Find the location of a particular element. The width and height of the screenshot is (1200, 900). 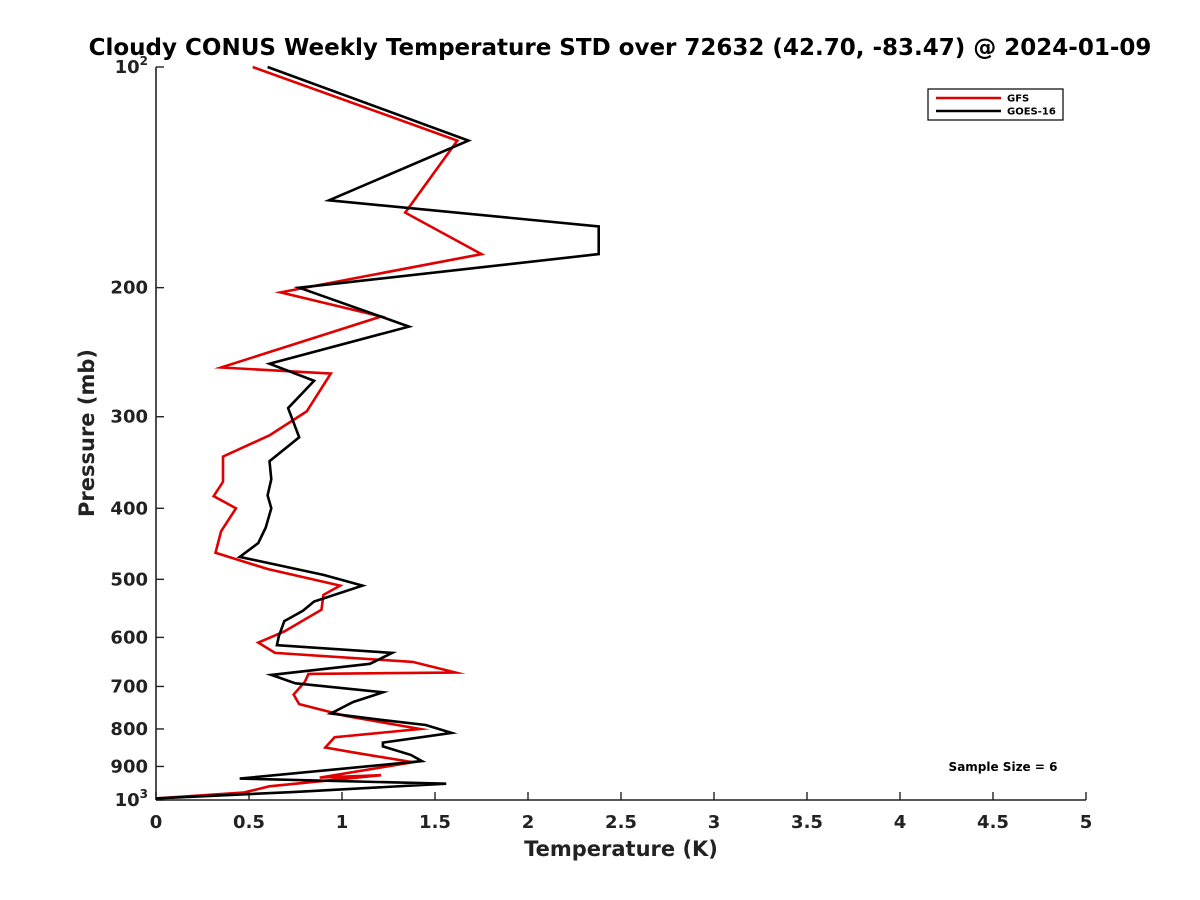

x-axis-ticks: 0 0.5 1 1.5 2 2.5 3 3.5 4 4.5 5 is located at coordinates (621, 812).